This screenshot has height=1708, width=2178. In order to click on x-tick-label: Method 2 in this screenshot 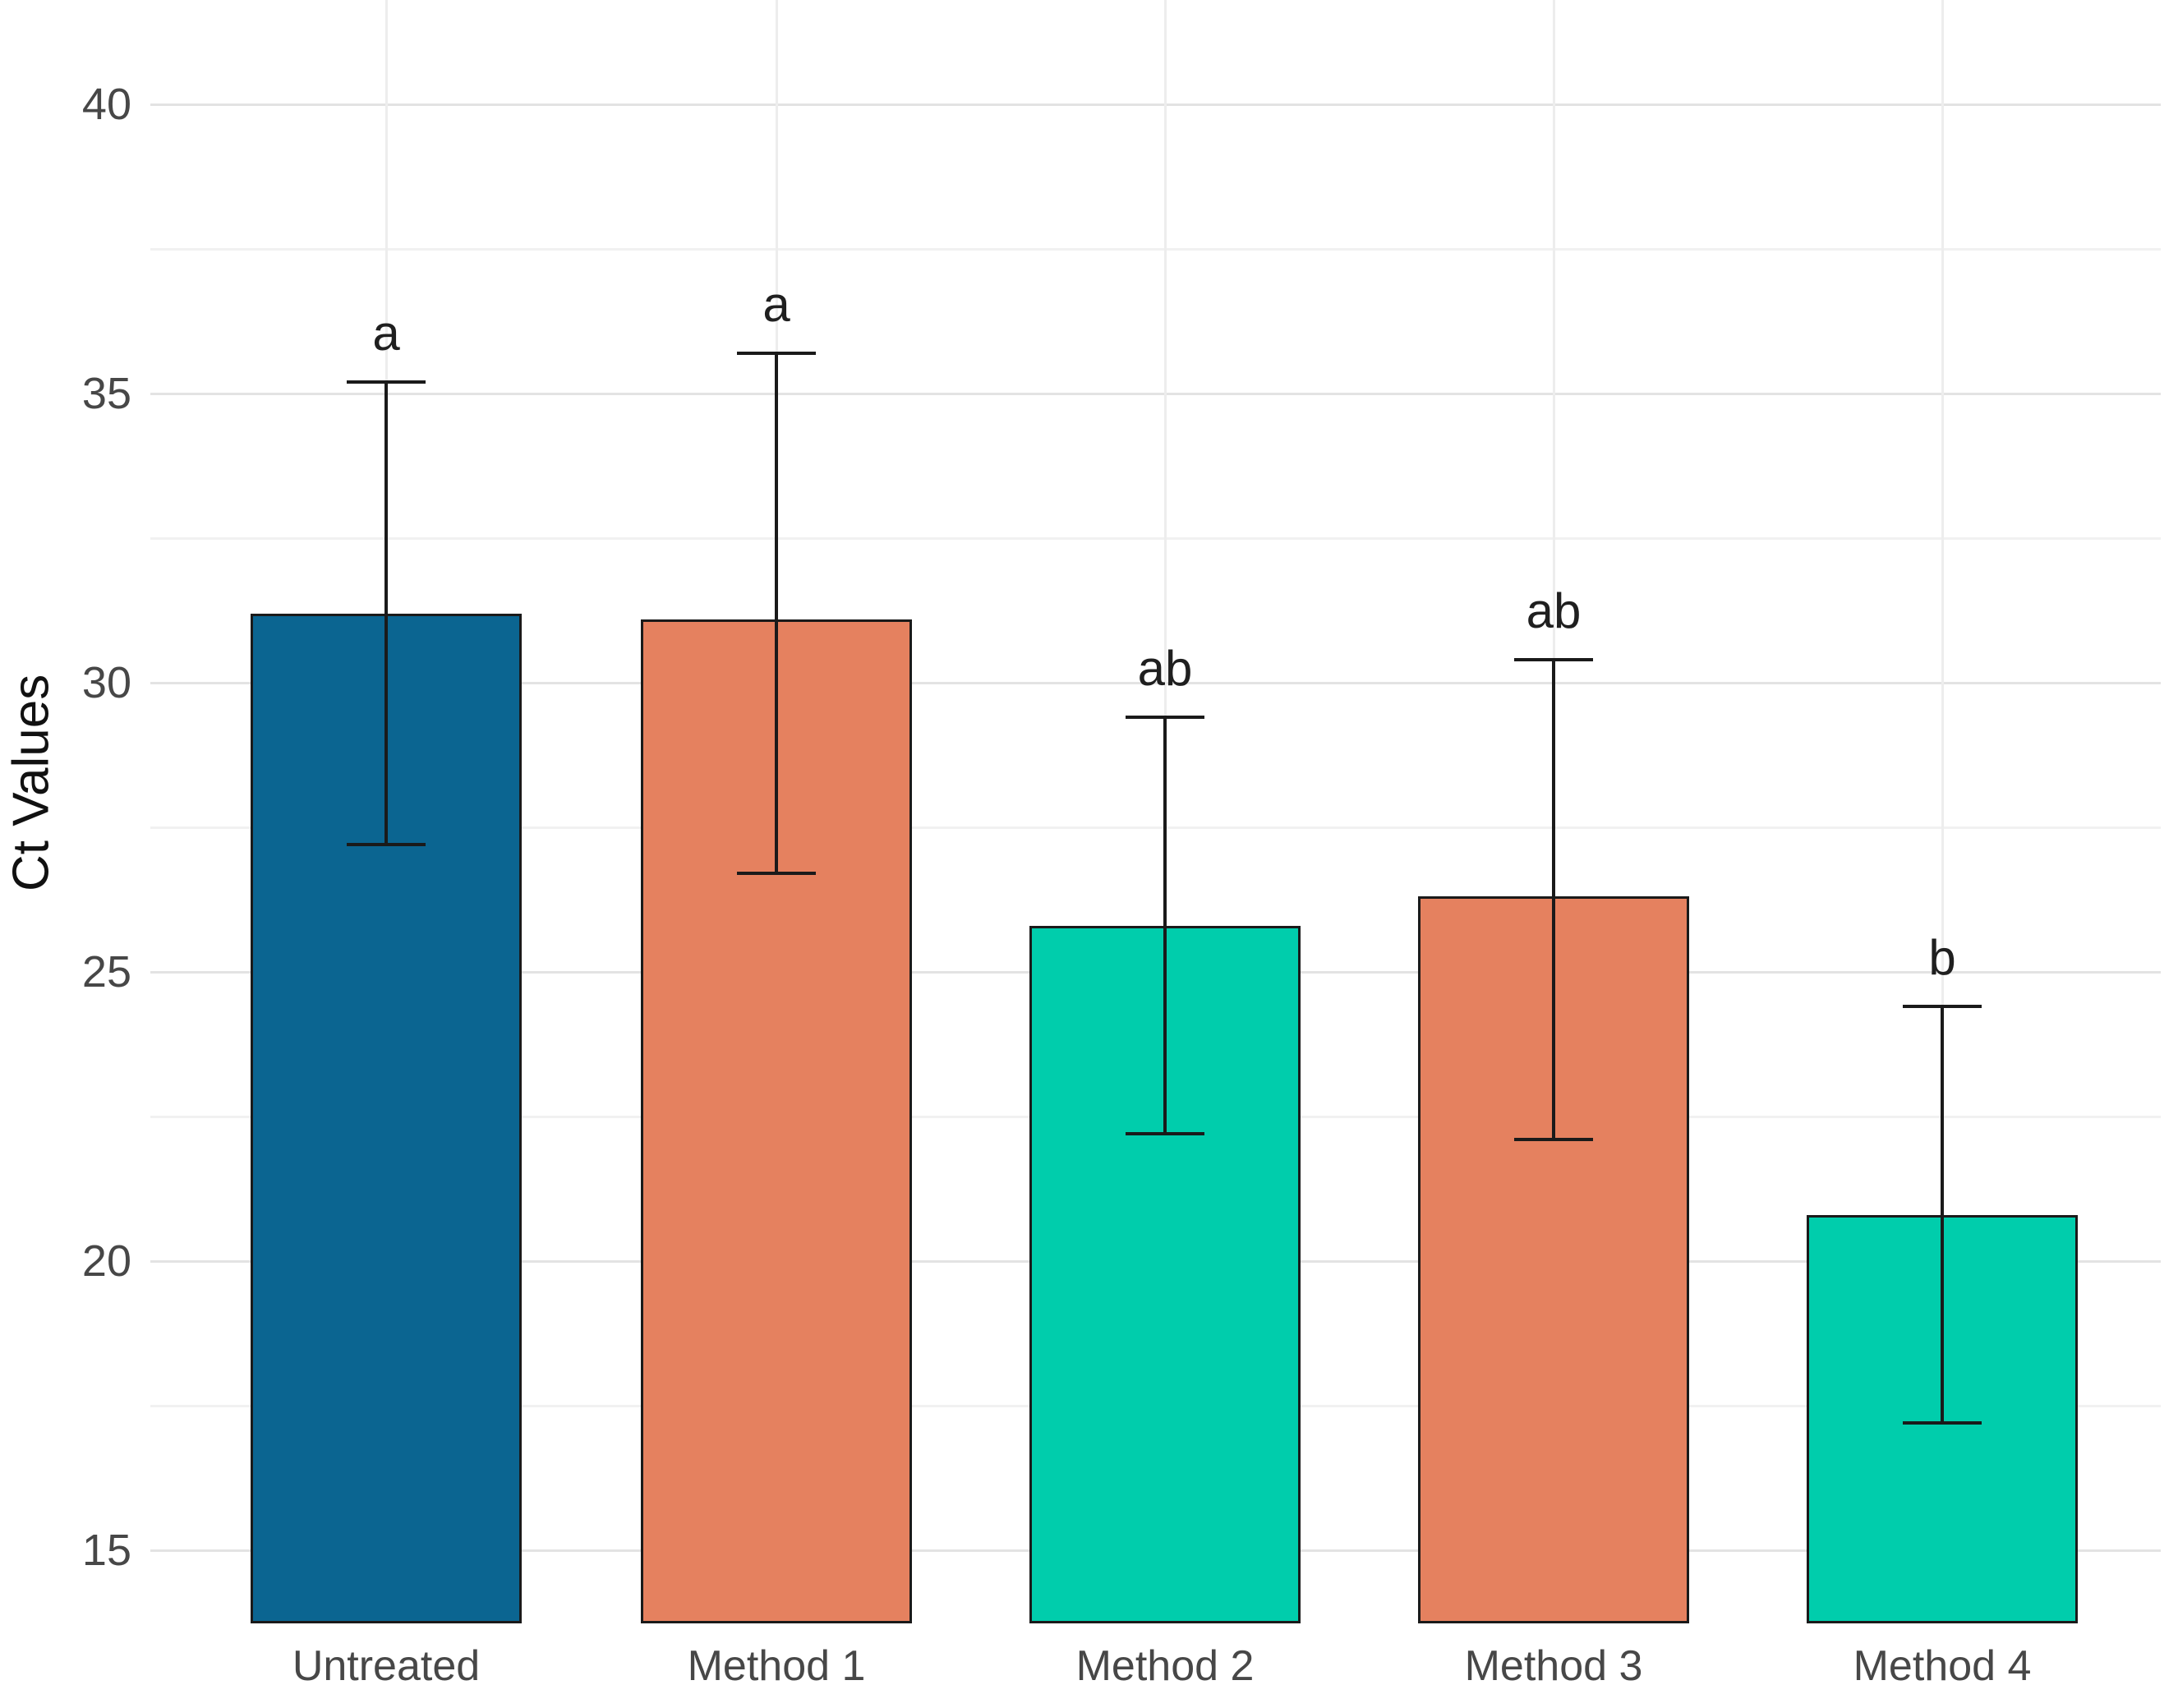, I will do `click(1165, 1666)`.